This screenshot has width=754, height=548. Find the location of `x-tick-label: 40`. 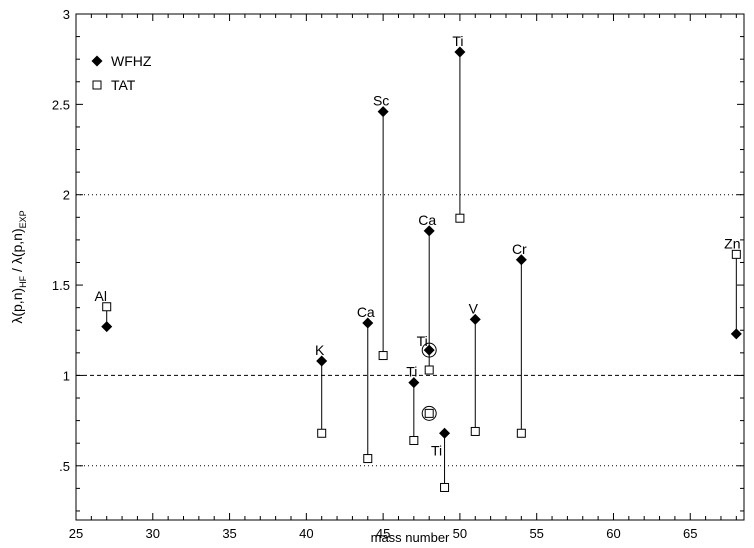

x-tick-label: 40 is located at coordinates (306, 533).